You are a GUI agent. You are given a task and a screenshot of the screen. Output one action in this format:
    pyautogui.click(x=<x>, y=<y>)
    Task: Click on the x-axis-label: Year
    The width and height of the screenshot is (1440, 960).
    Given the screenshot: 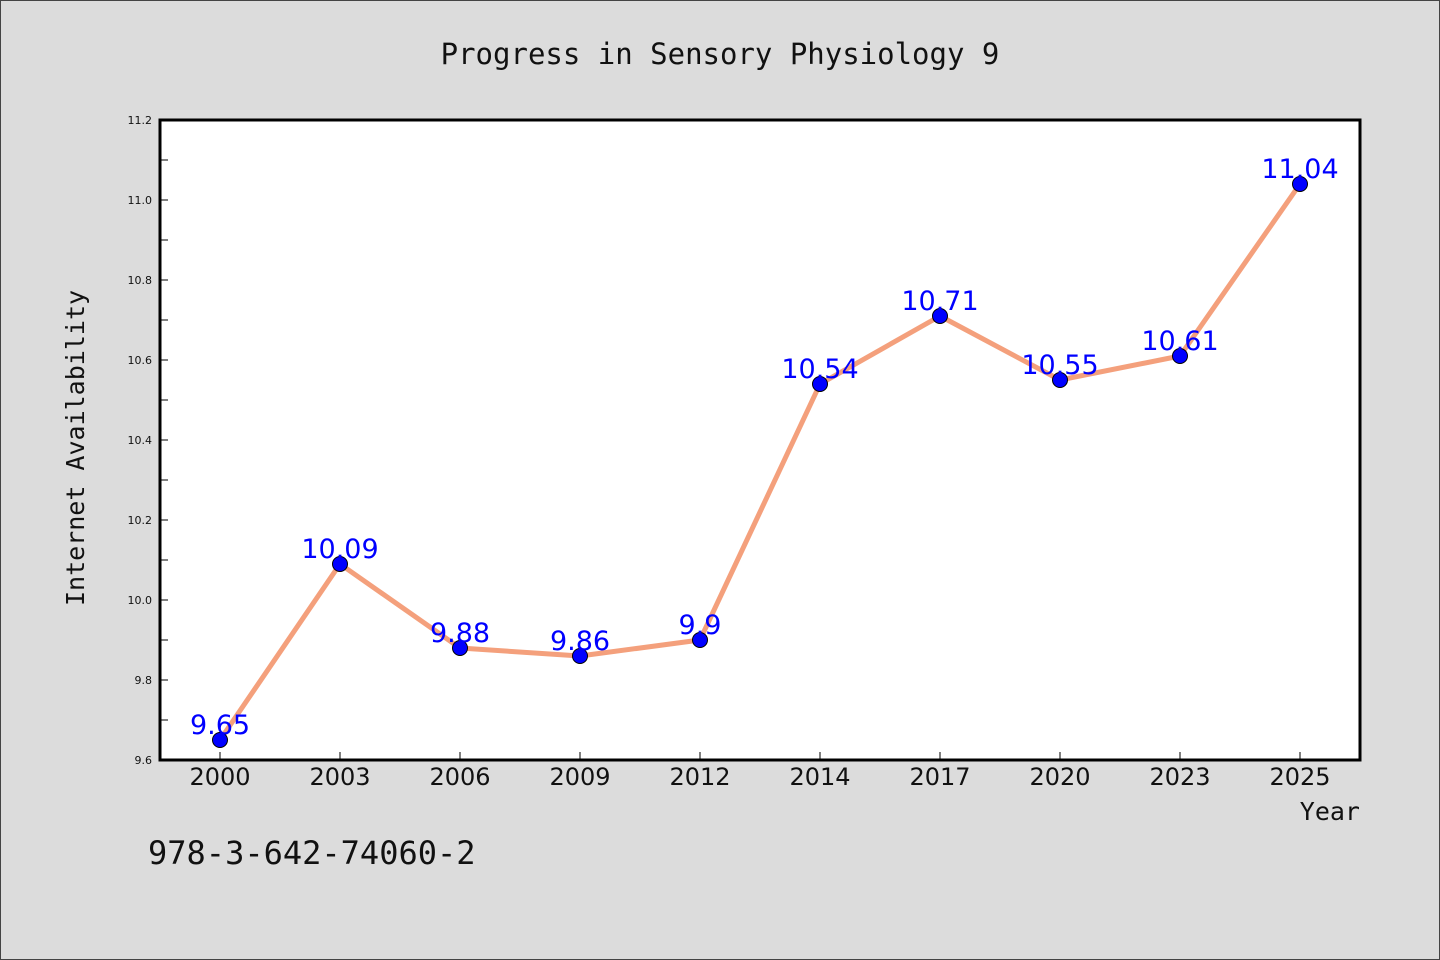 What is the action you would take?
    pyautogui.click(x=1330, y=811)
    